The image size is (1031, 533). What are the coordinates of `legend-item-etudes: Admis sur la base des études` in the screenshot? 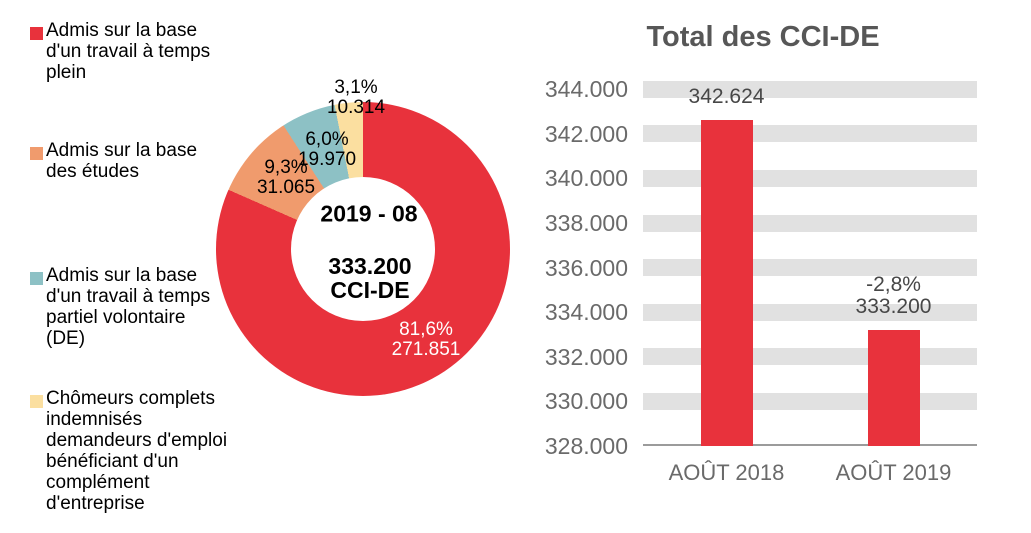 It's located at (113, 161).